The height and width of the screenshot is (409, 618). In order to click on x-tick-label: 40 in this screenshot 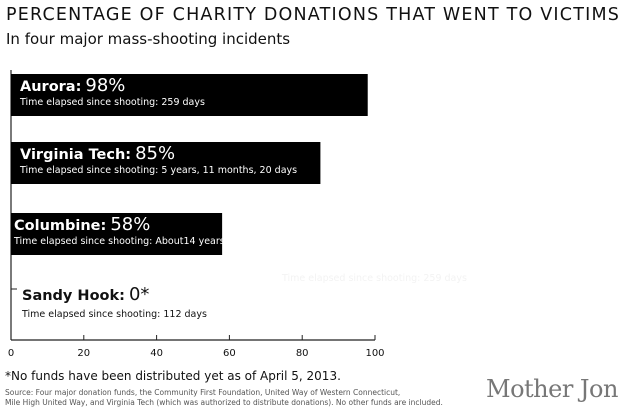, I will do `click(156, 353)`.